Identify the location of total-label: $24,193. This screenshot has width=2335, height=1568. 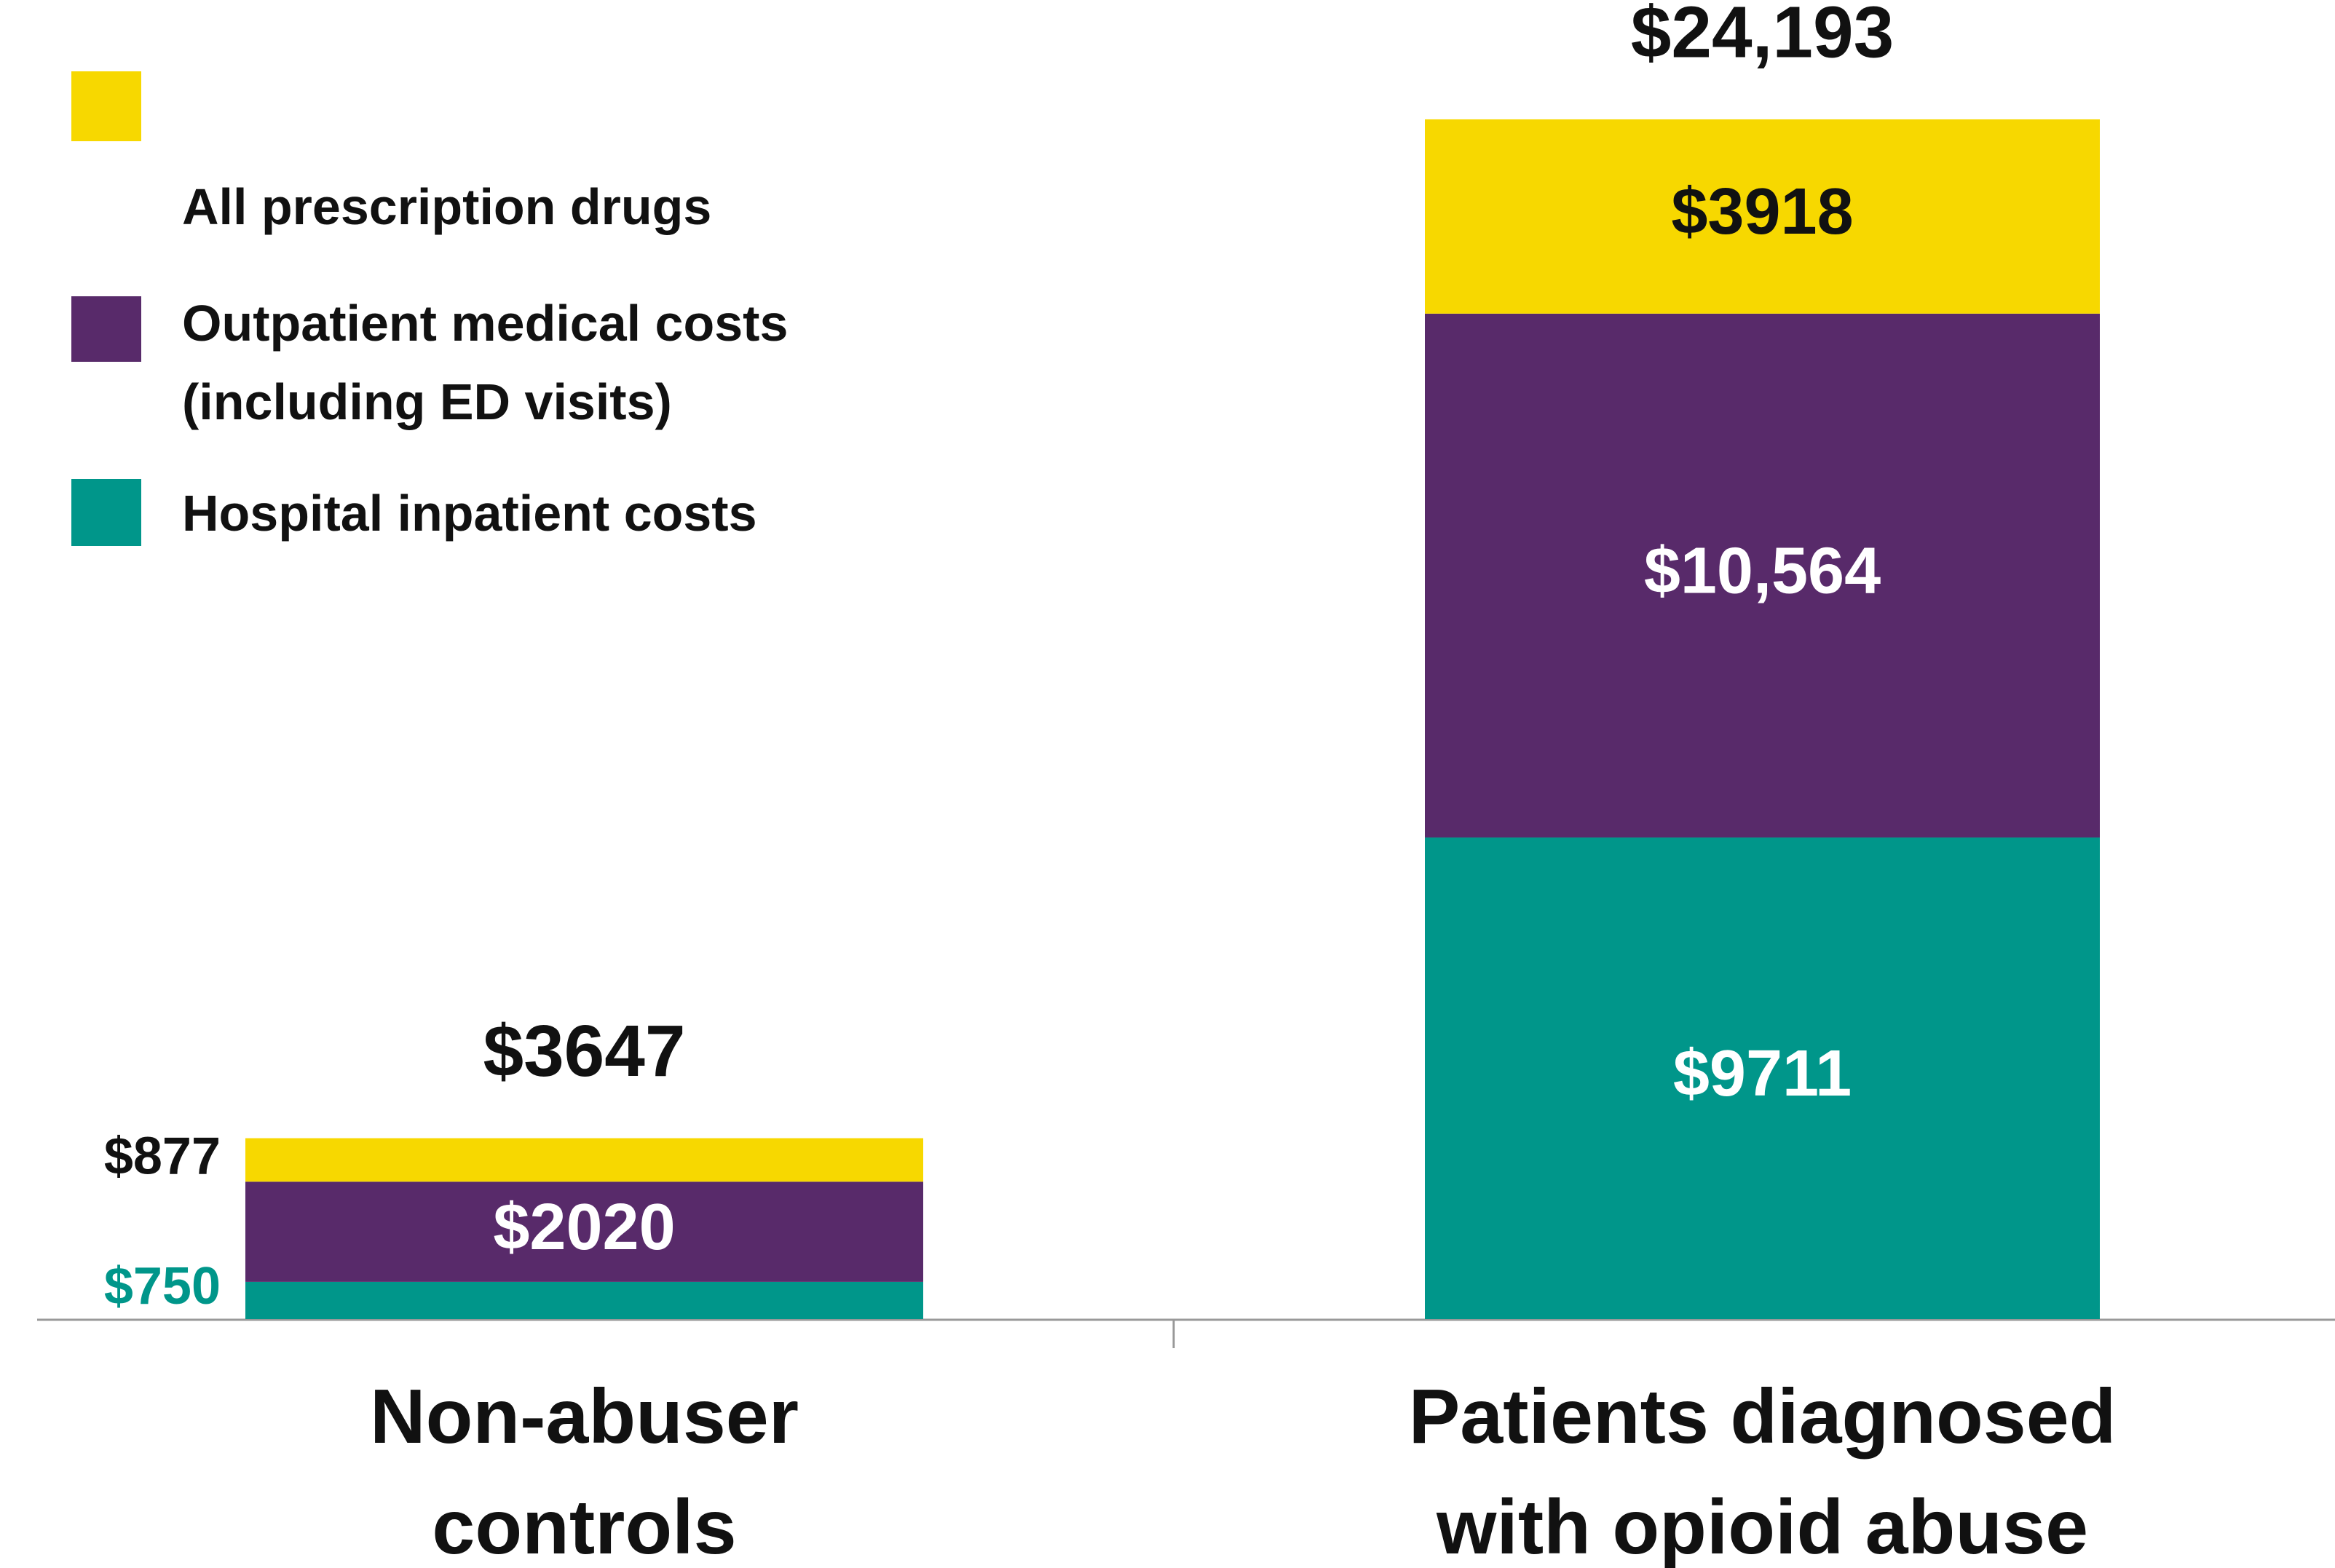
(1762, 37).